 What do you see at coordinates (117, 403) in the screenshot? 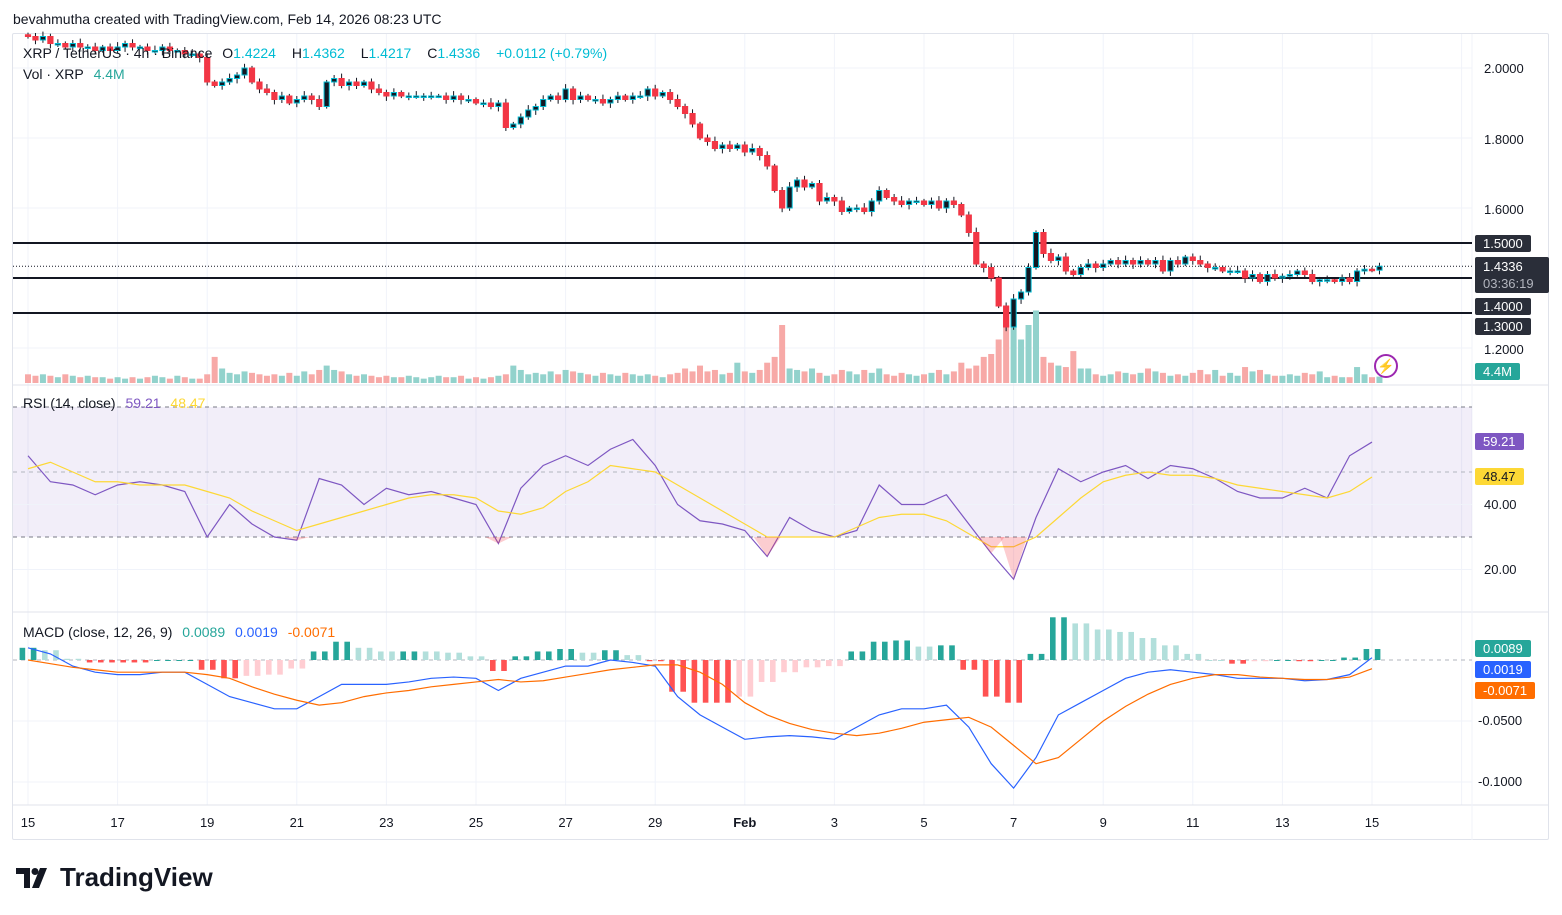
I see `rsi-legend: RSI (14, close) 59.21 48.47` at bounding box center [117, 403].